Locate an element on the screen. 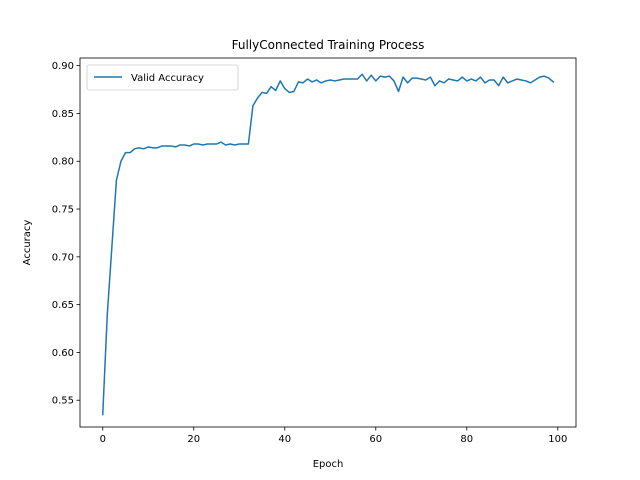 This screenshot has width=640, height=480. y-tick-label: 0.55 is located at coordinates (63, 401).